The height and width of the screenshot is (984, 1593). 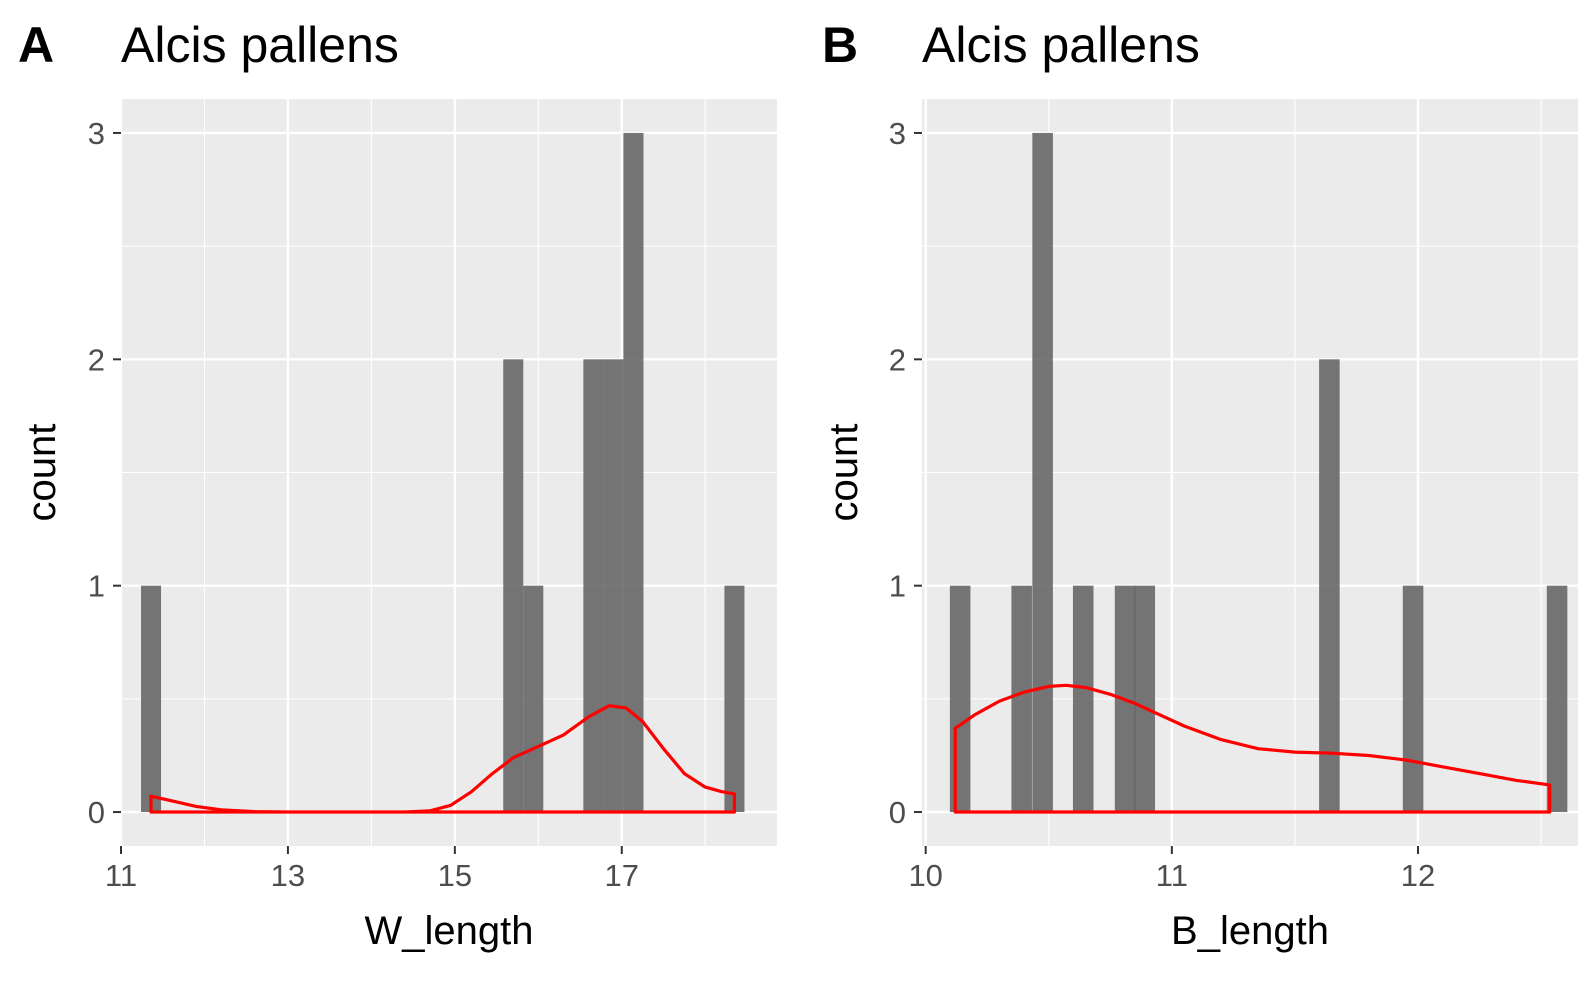 What do you see at coordinates (622, 875) in the screenshot?
I see `x-tick-label: 17` at bounding box center [622, 875].